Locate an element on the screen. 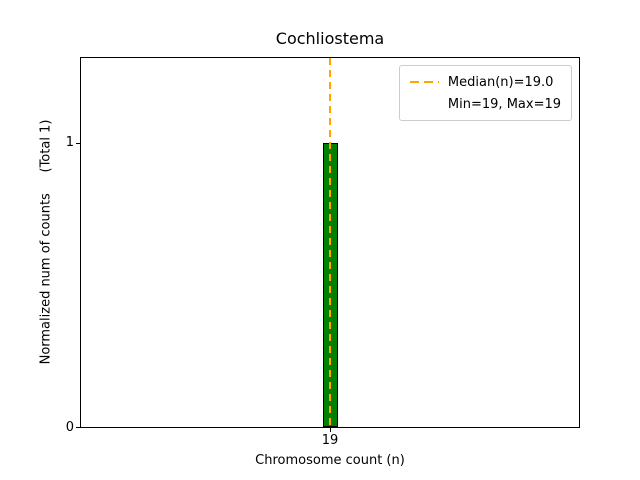  median-line is located at coordinates (330, 242).